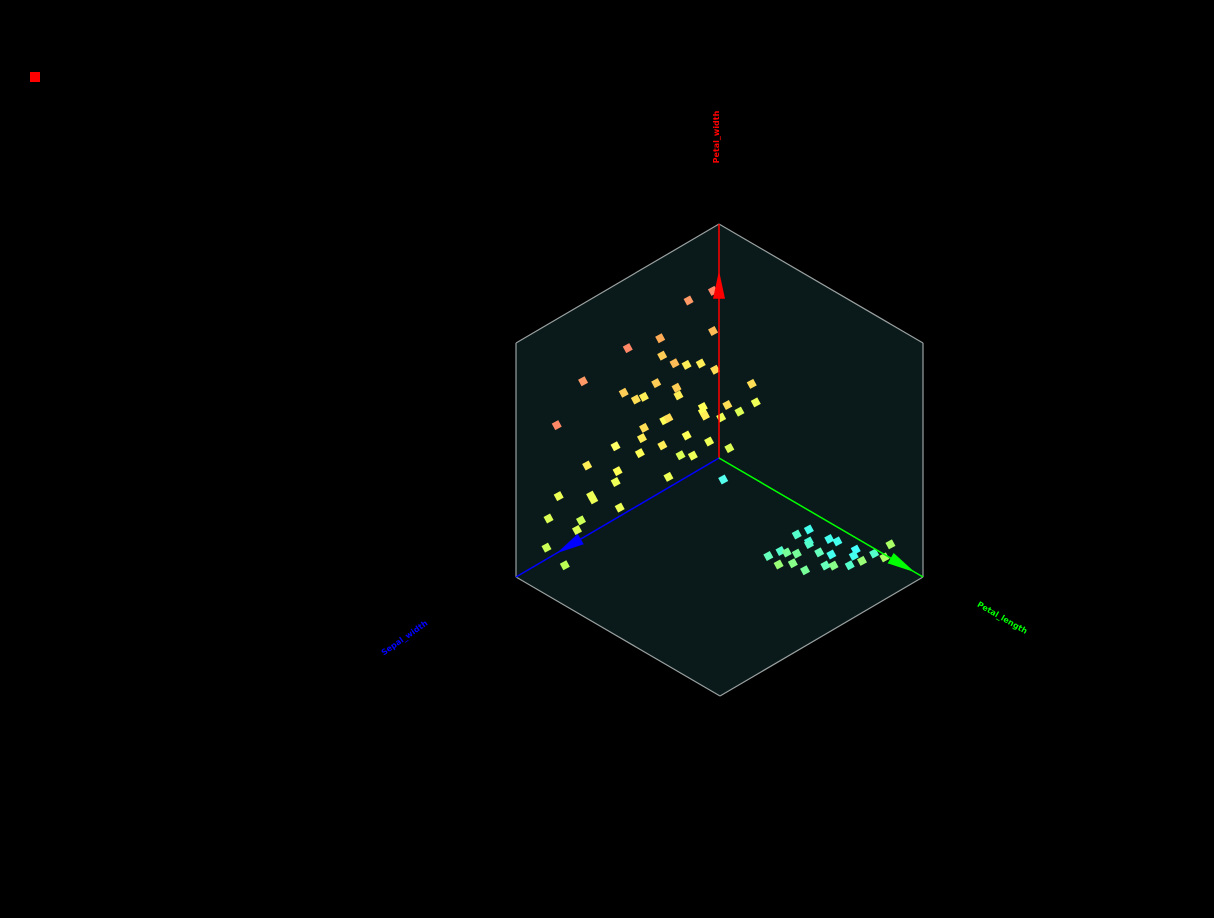  What do you see at coordinates (570, 543) in the screenshot?
I see `y-axis-arrowhead` at bounding box center [570, 543].